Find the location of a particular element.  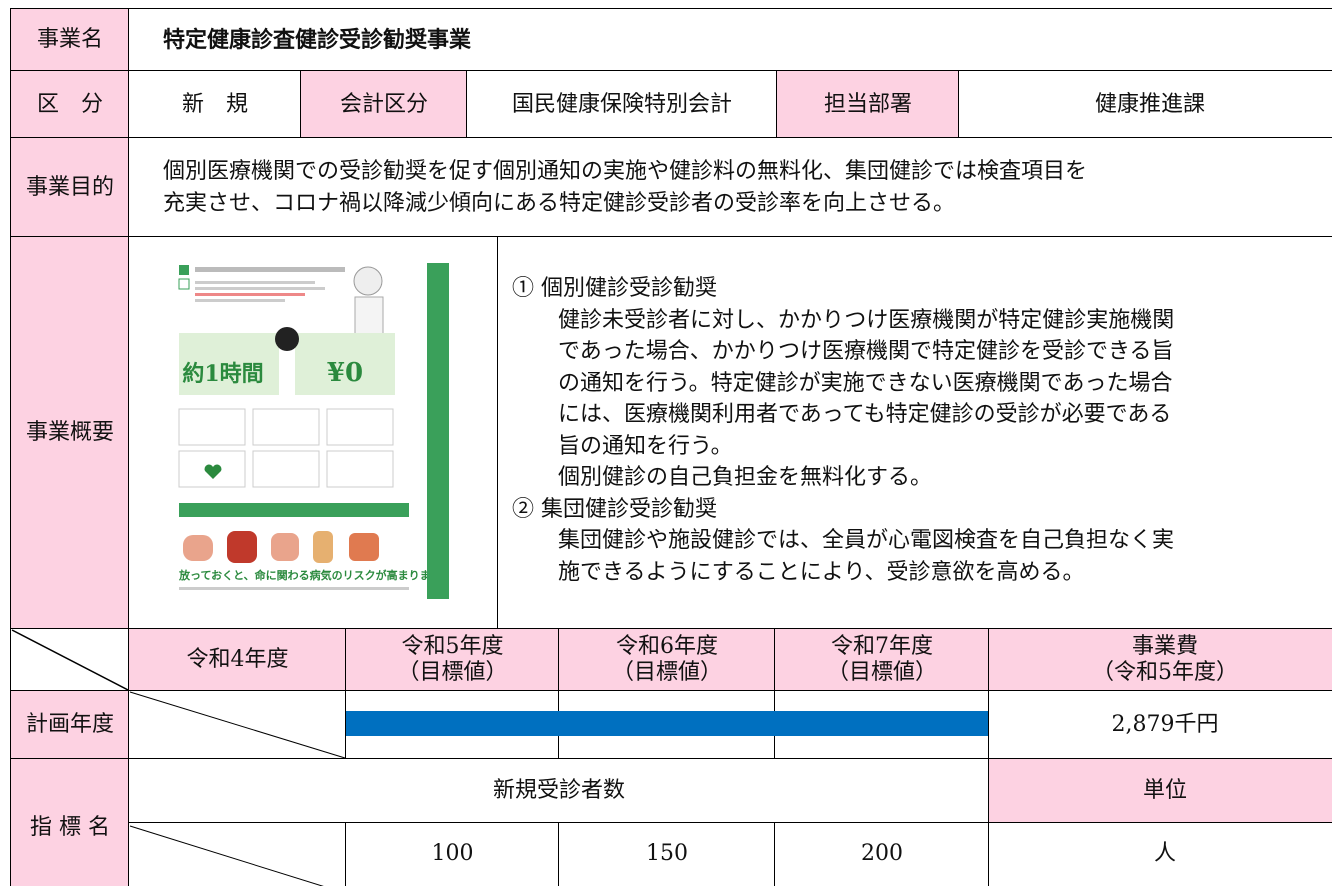

label-cell: 事業目的 is located at coordinates (70, 187).